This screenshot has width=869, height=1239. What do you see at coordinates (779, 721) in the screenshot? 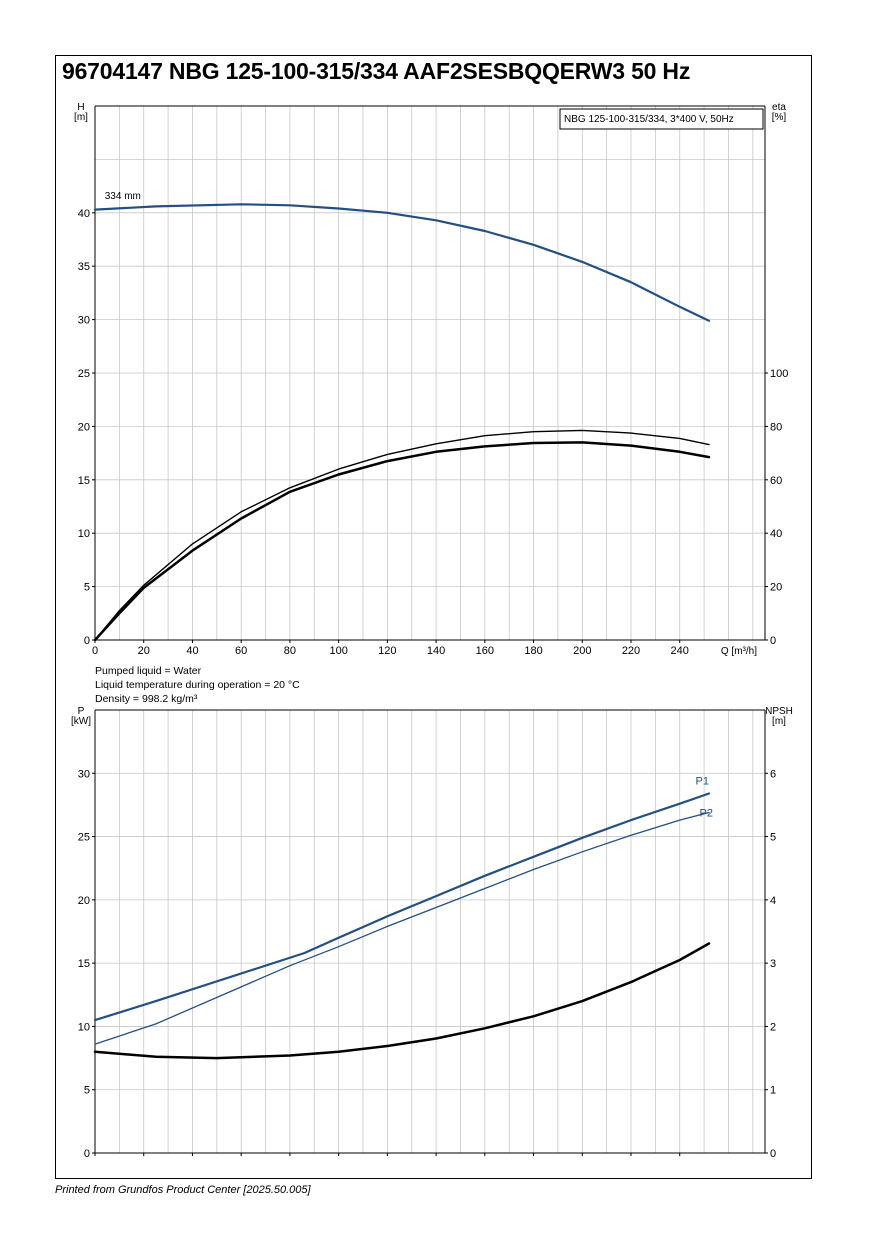
I see `y-axis-unit-right: [m]` at bounding box center [779, 721].